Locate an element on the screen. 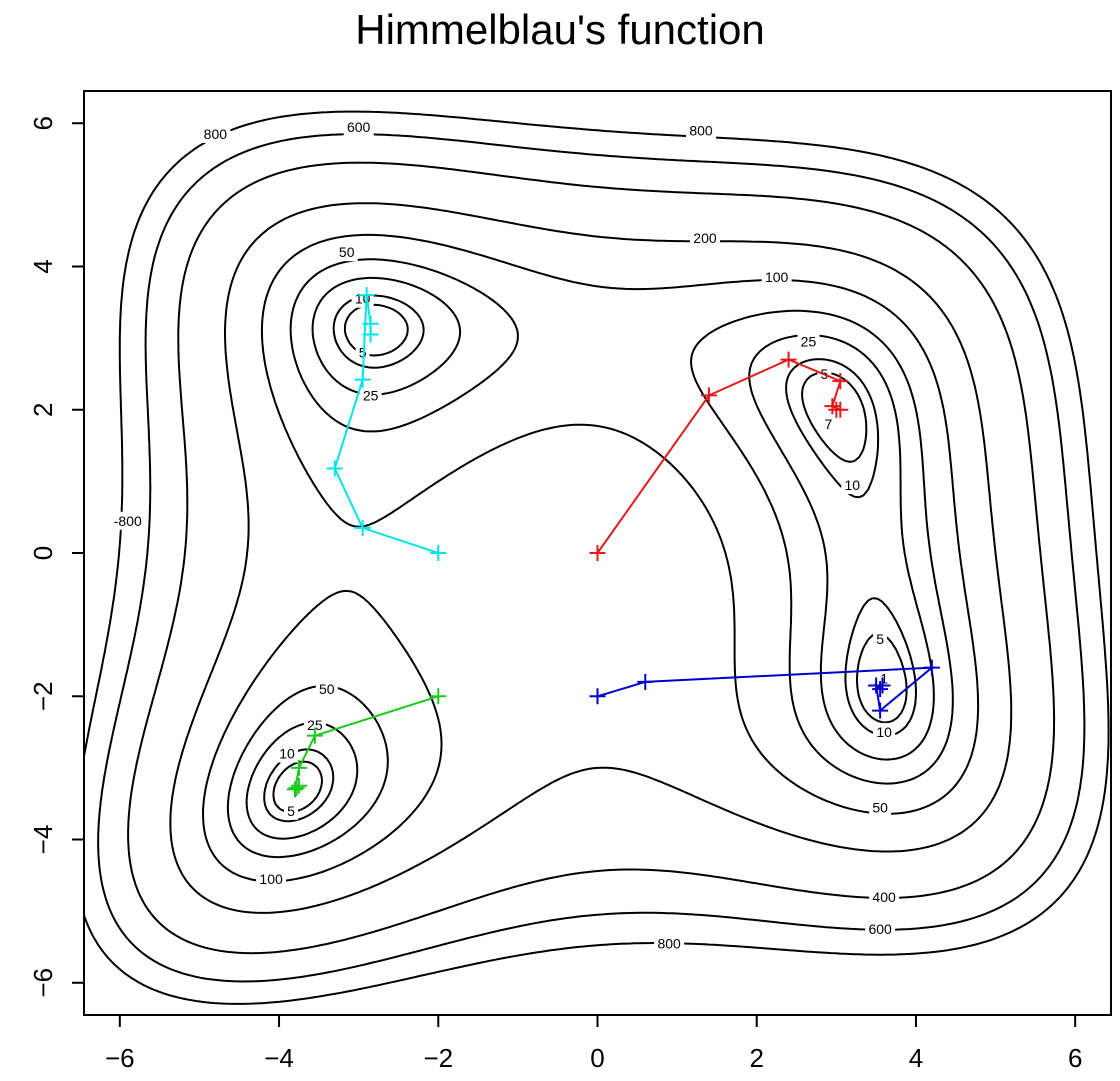 Image resolution: width=1120 pixels, height=1081 pixels. contour-label: 400 is located at coordinates (884, 897).